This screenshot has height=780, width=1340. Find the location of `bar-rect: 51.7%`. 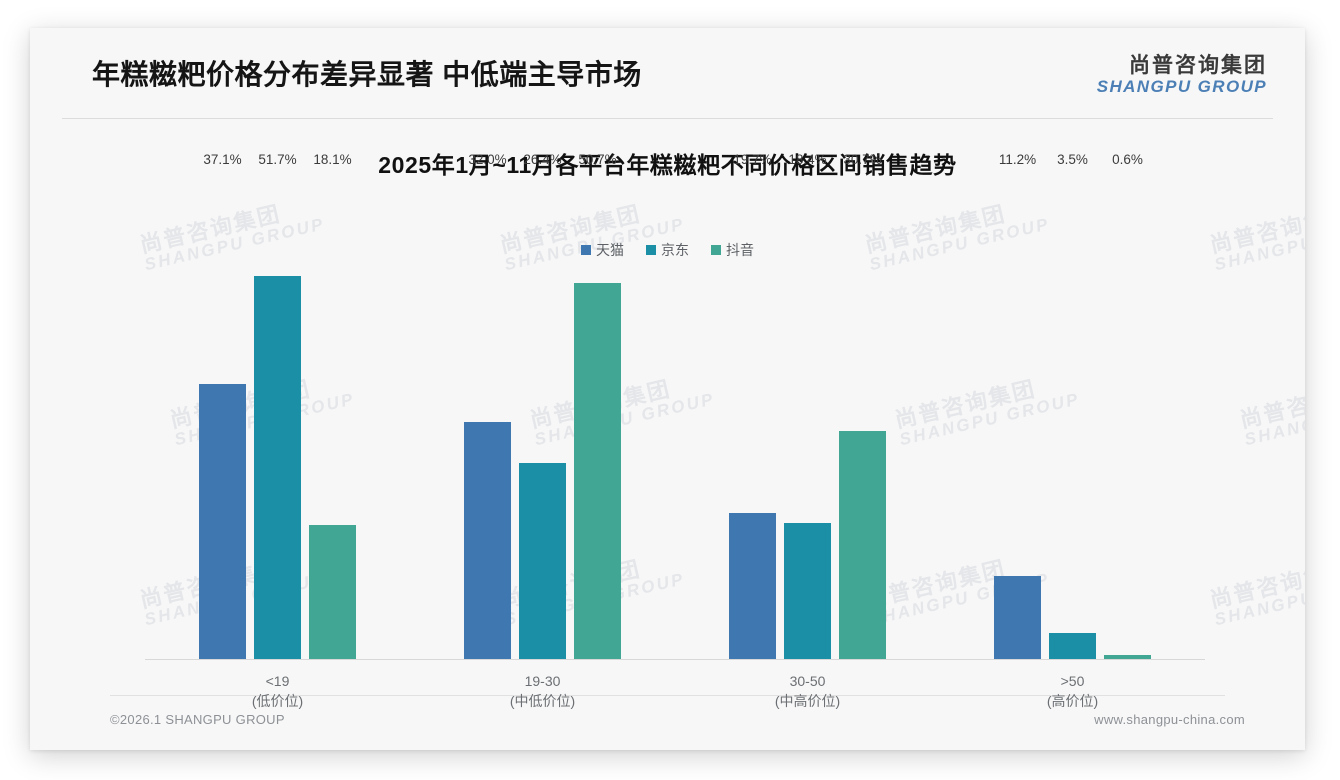

bar-rect: 51.7% is located at coordinates (277, 405).